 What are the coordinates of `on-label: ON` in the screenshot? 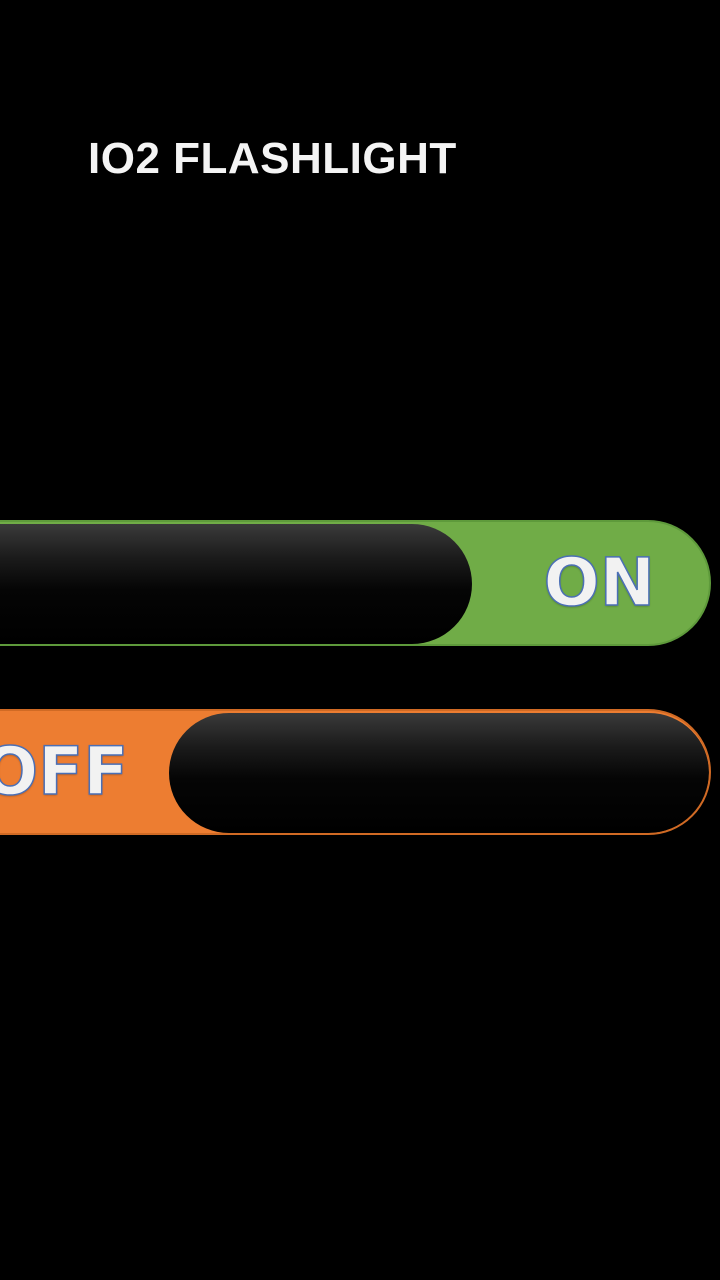 It's located at (599, 582).